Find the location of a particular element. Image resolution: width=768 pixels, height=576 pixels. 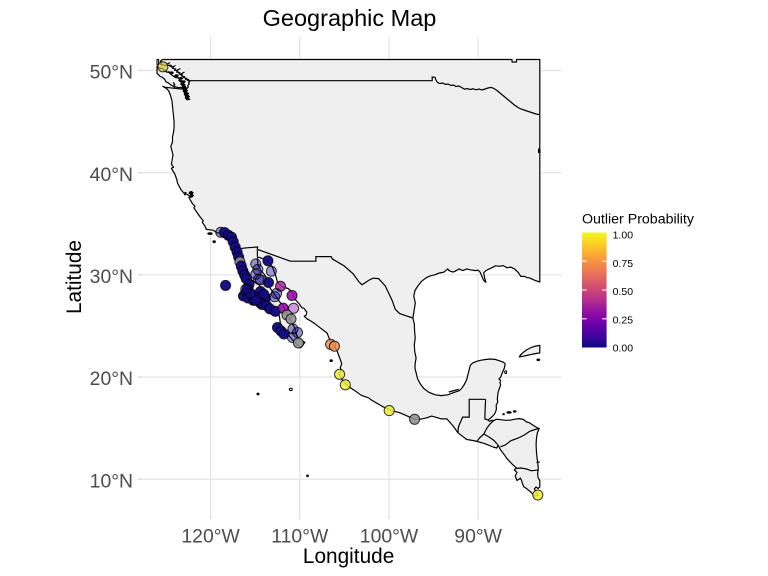

svg-text: Latitude is located at coordinates (74, 277).